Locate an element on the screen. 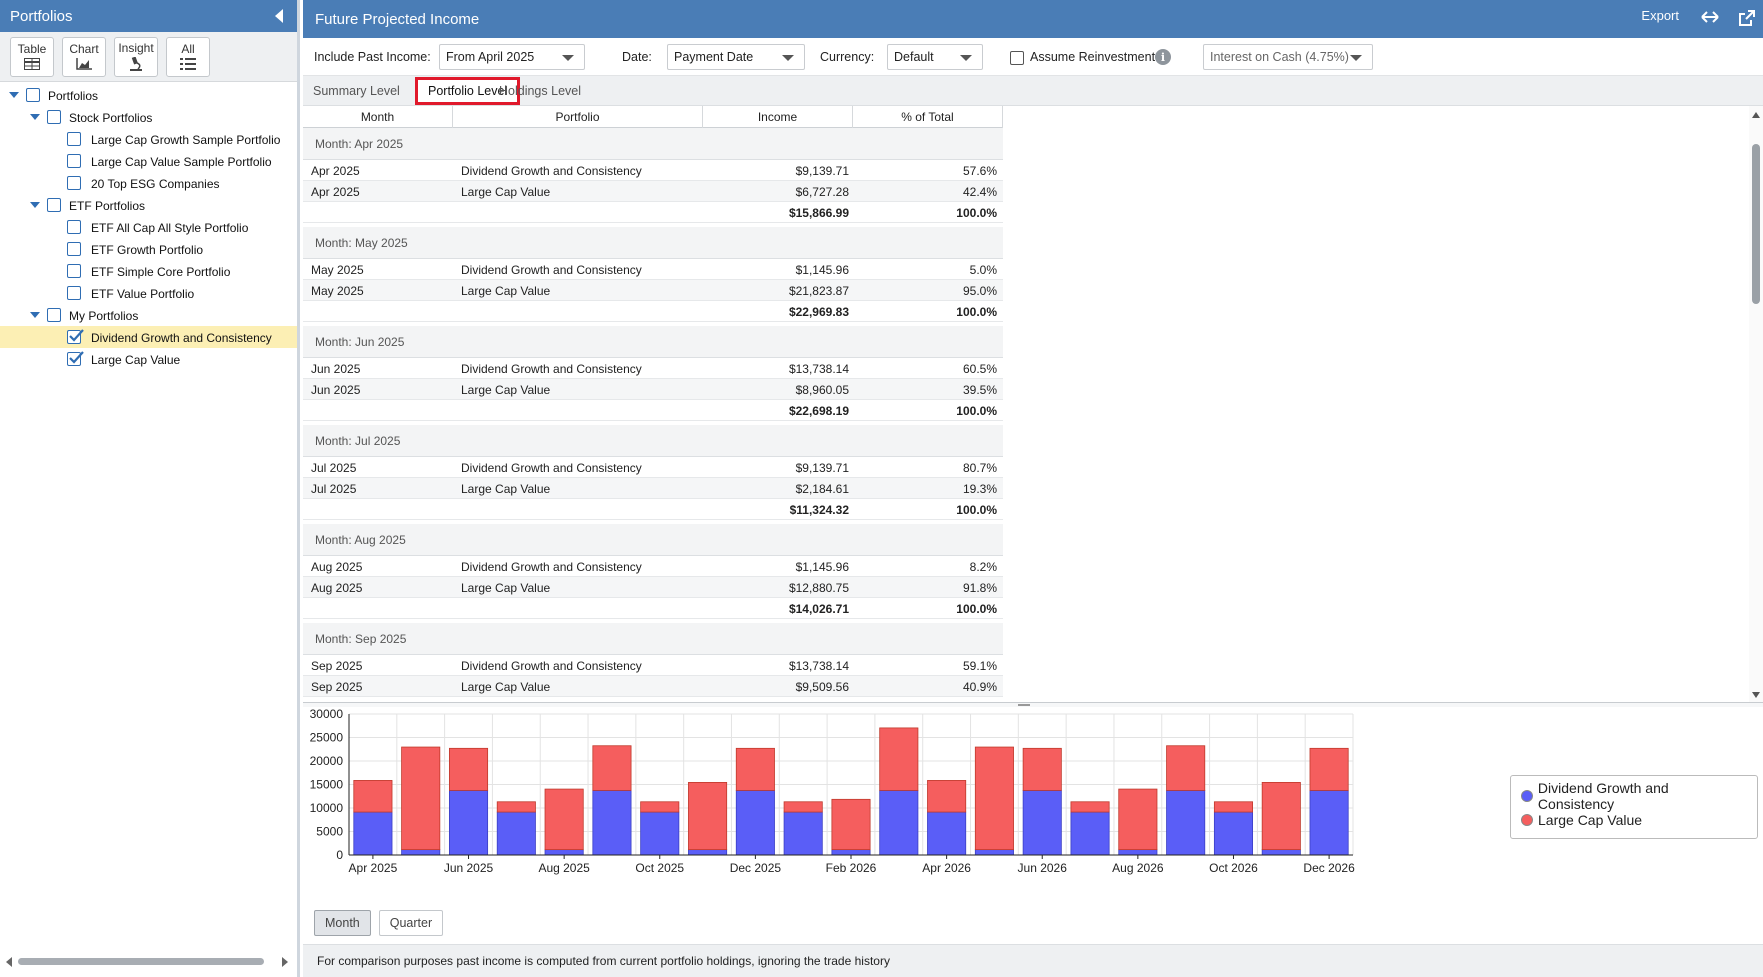 Image resolution: width=1763 pixels, height=977 pixels. tab-portfolio-level: Portfolio Level is located at coordinates (468, 91).